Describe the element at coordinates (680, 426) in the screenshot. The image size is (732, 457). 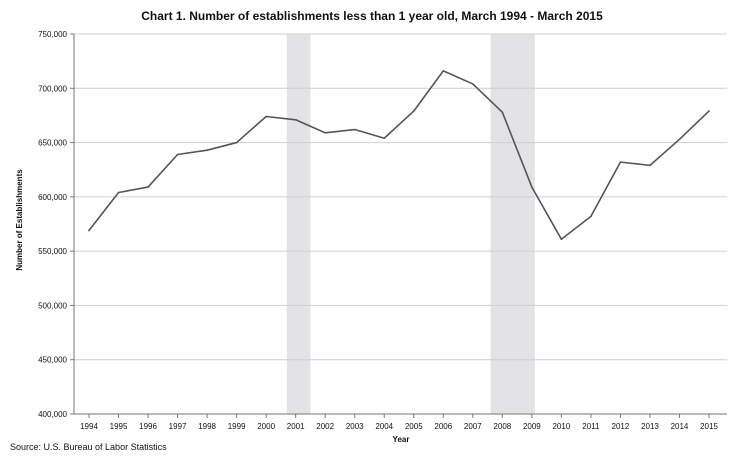
I see `x-tick-label: 2014` at that location.